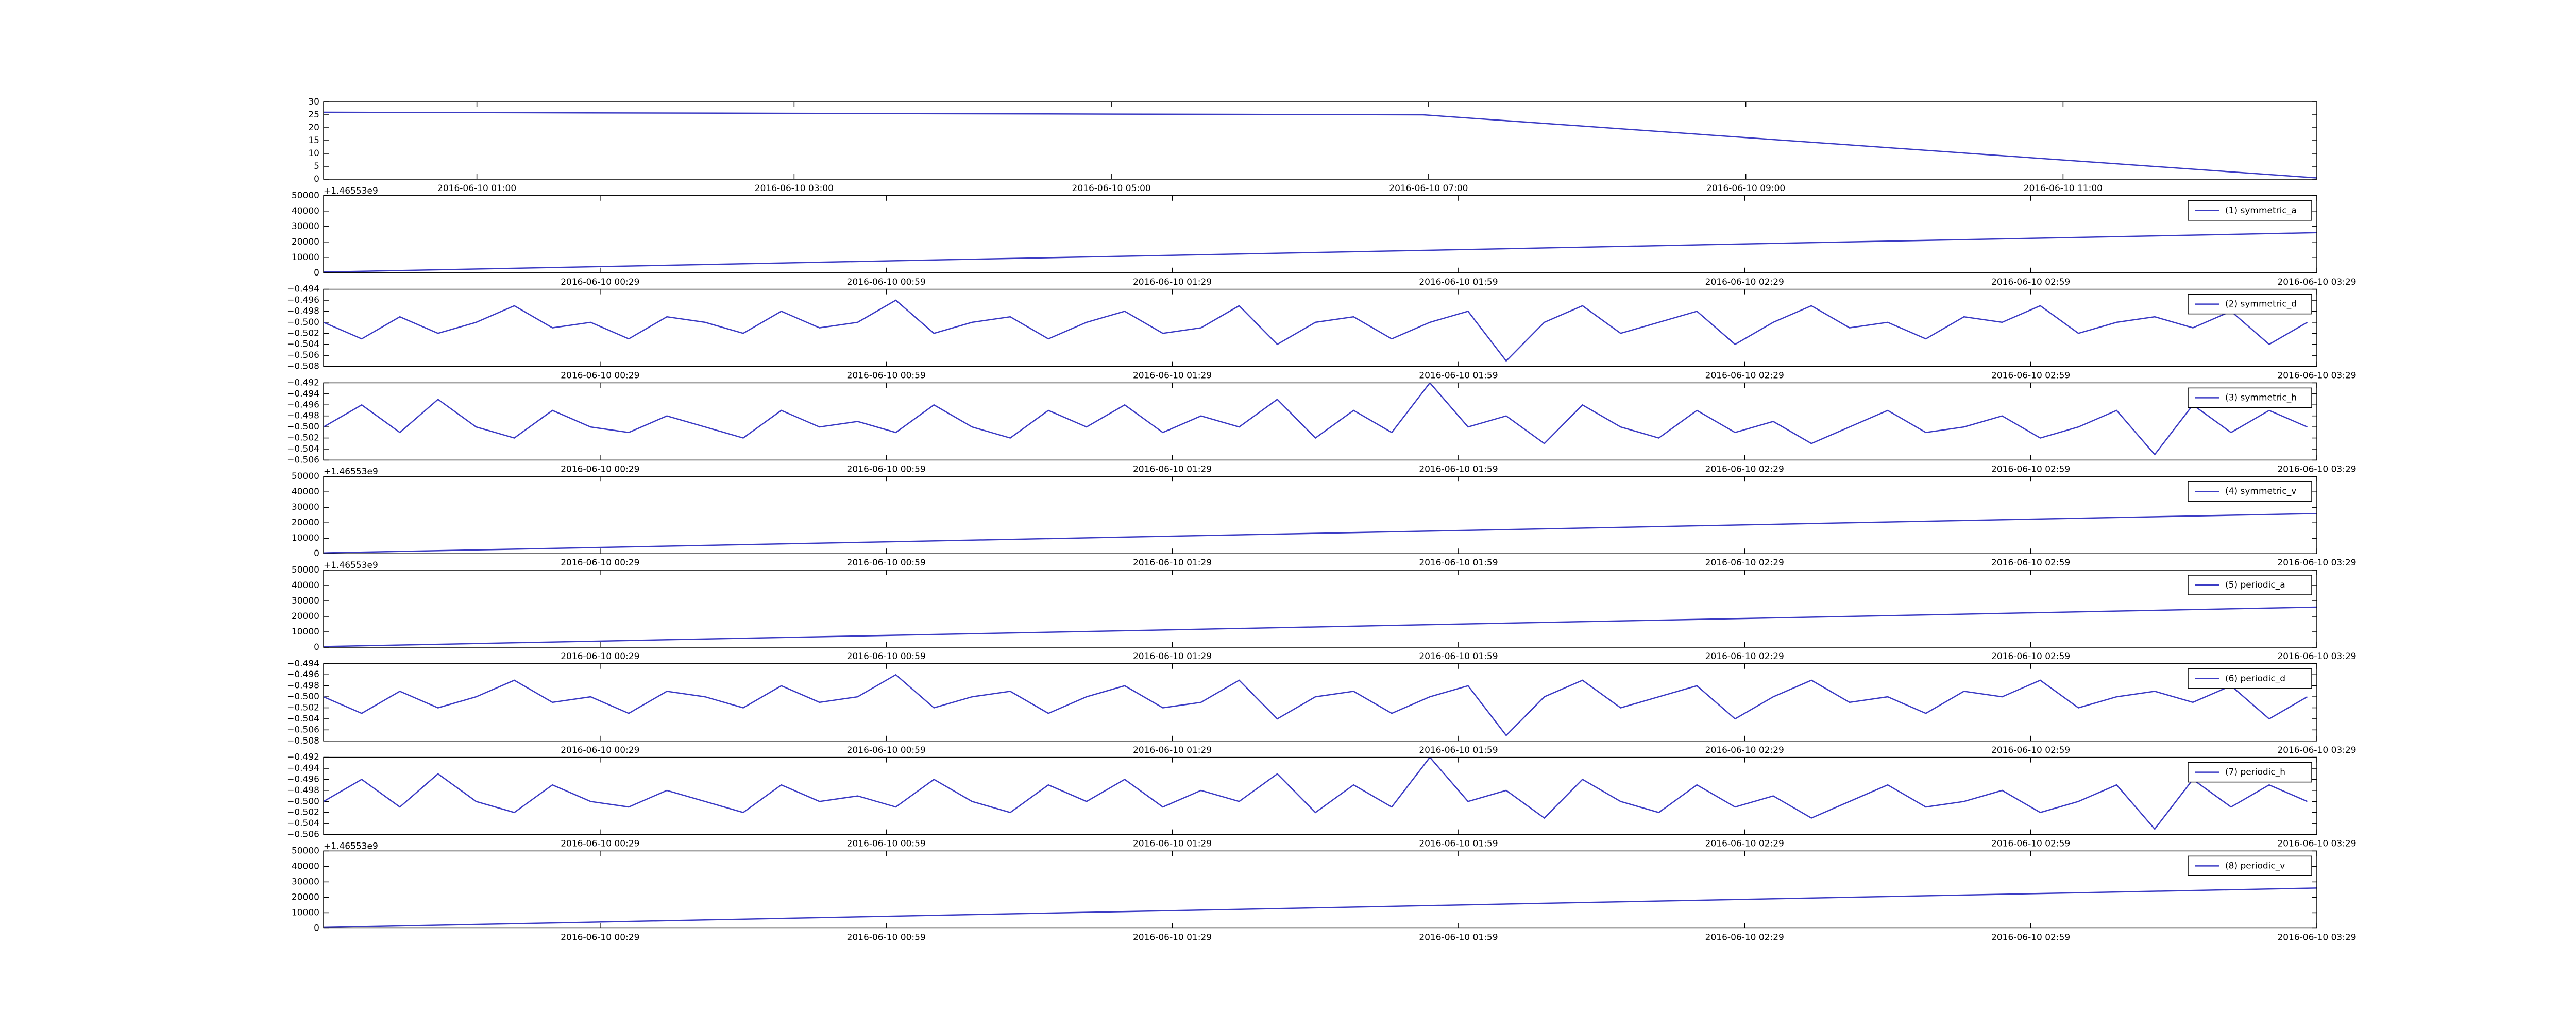 Image resolution: width=2576 pixels, height=1032 pixels. What do you see at coordinates (303, 779) in the screenshot?
I see `y-tick-label: −0.496` at bounding box center [303, 779].